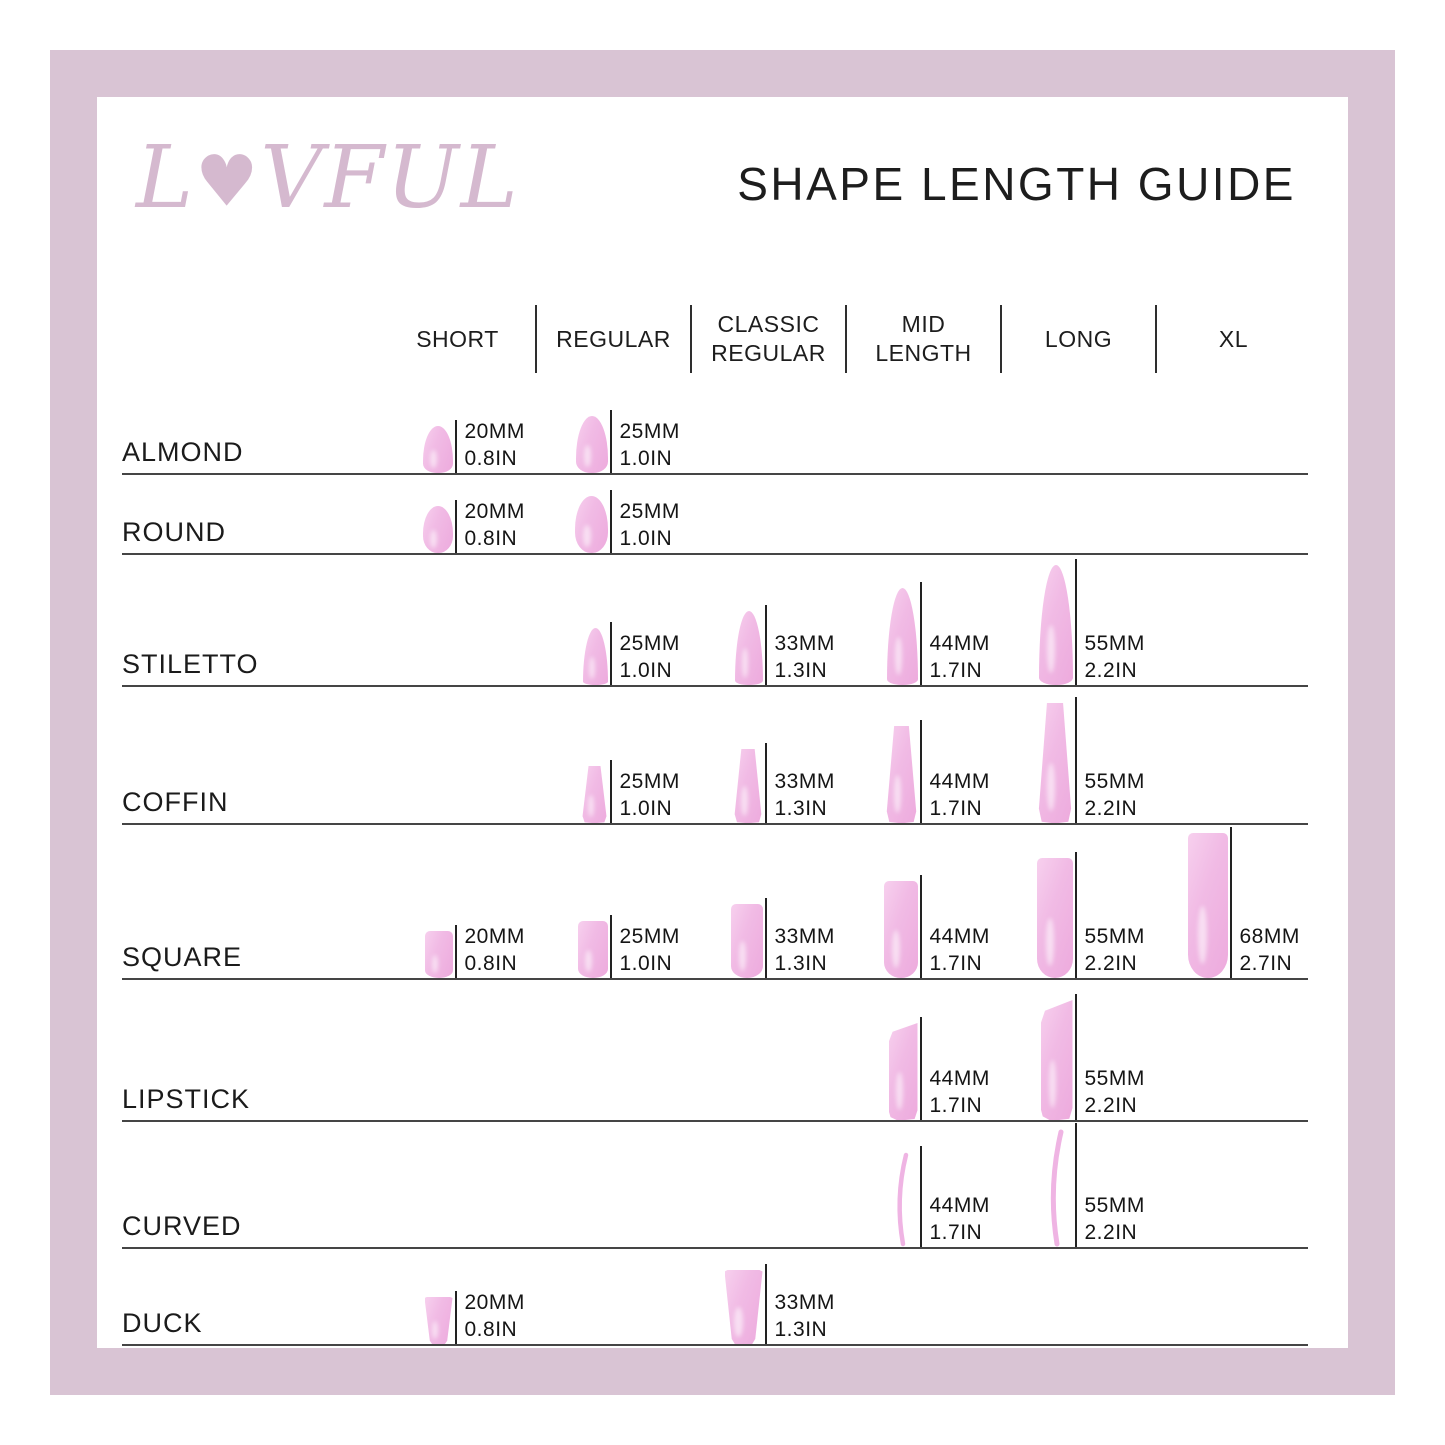 The image size is (1445, 1445). I want to click on column-header-xl: XL, so click(1232, 339).